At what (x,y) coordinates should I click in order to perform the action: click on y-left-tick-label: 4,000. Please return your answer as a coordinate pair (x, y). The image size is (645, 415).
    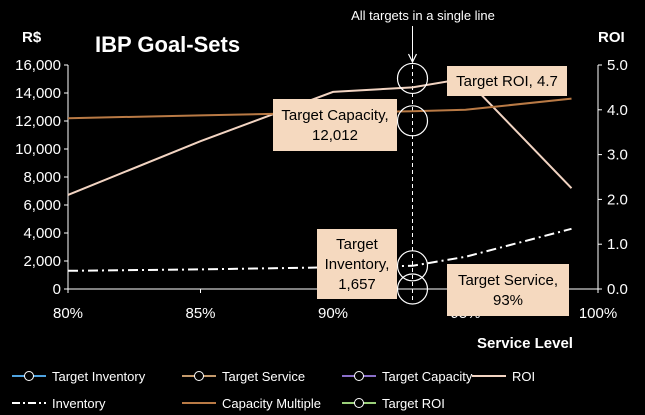
    Looking at the image, I should click on (42, 233).